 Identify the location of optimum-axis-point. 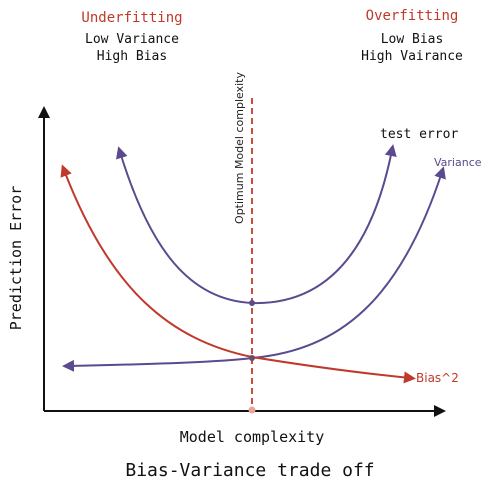
(252, 410).